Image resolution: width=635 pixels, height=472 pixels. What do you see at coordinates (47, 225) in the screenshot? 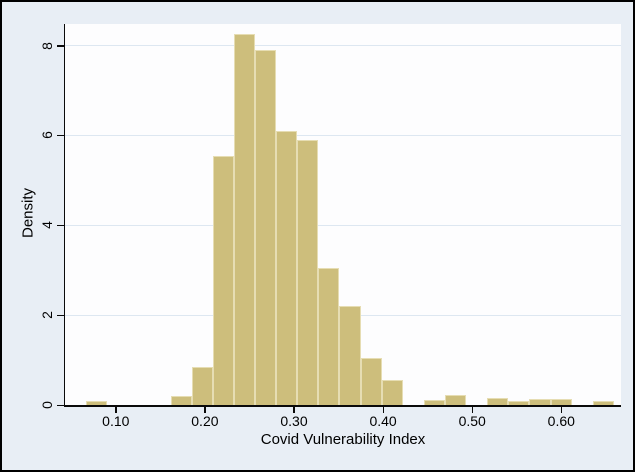
I see `y-tick-label: 4` at bounding box center [47, 225].